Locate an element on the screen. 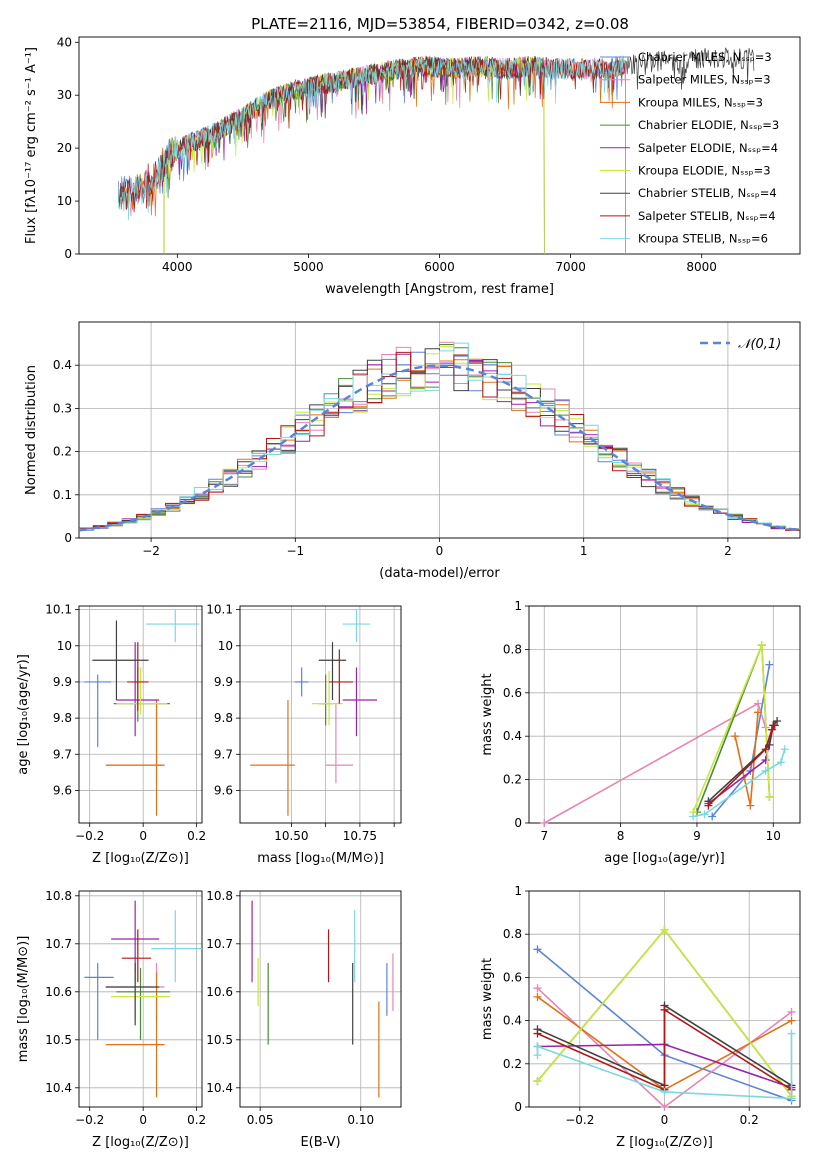 This screenshot has width=819, height=1170. x-tick-label: −1 is located at coordinates (295, 551).